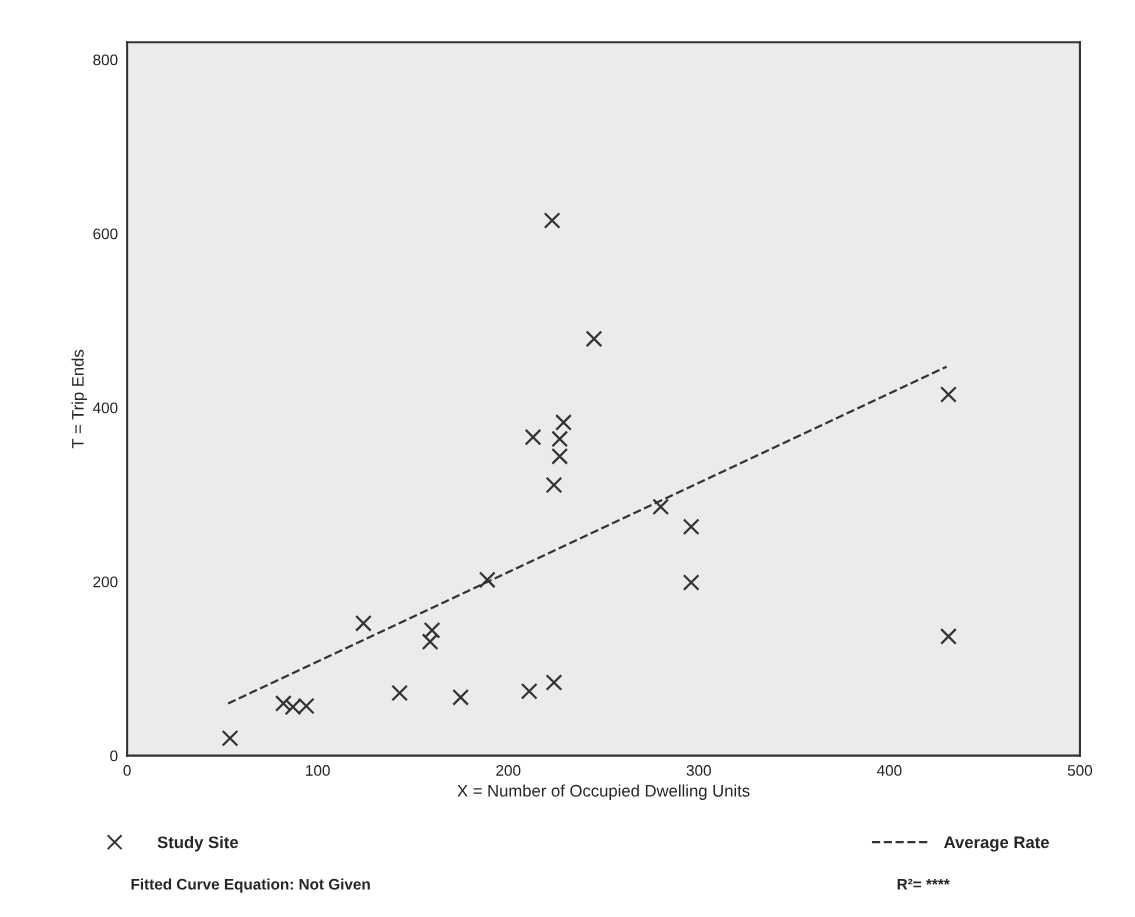 The image size is (1135, 917). I want to click on x-tick-label: 100, so click(318, 770).